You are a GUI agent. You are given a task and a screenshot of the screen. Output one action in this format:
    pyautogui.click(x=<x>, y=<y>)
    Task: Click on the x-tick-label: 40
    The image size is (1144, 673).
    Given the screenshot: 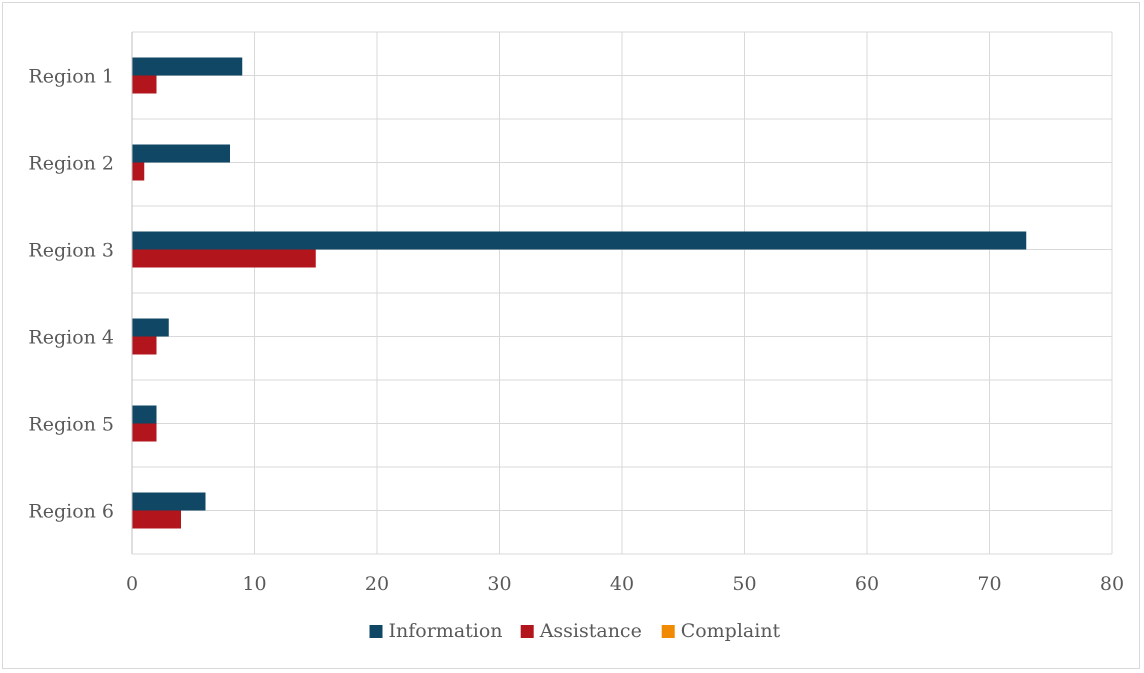 What is the action you would take?
    pyautogui.click(x=622, y=584)
    